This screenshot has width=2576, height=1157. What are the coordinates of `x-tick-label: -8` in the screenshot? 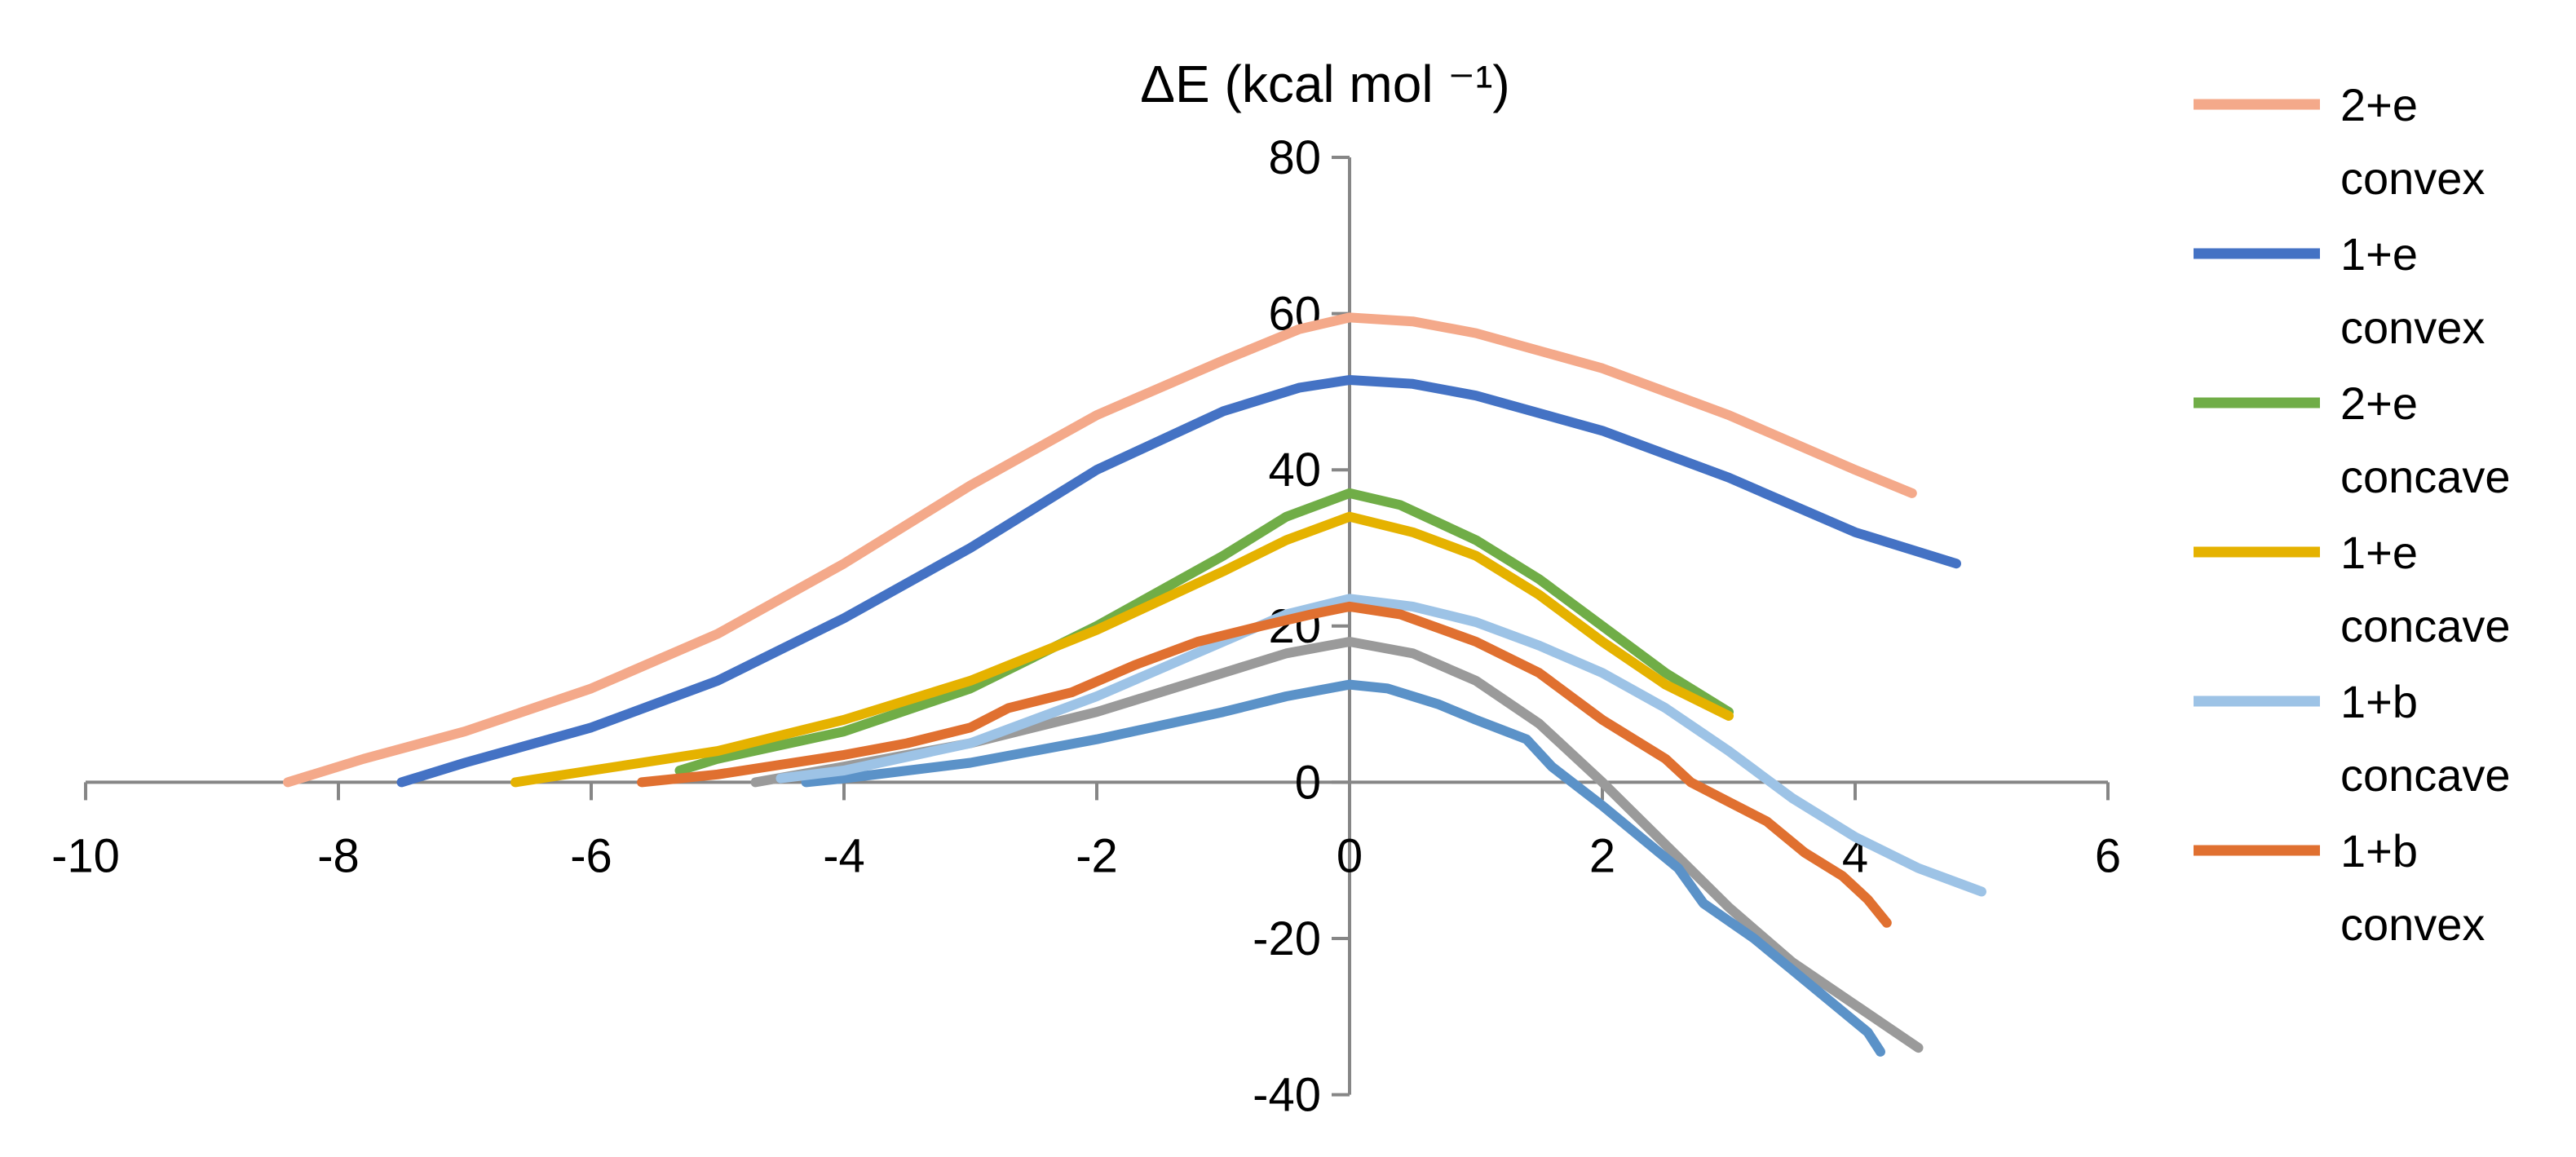 It's located at (338, 855).